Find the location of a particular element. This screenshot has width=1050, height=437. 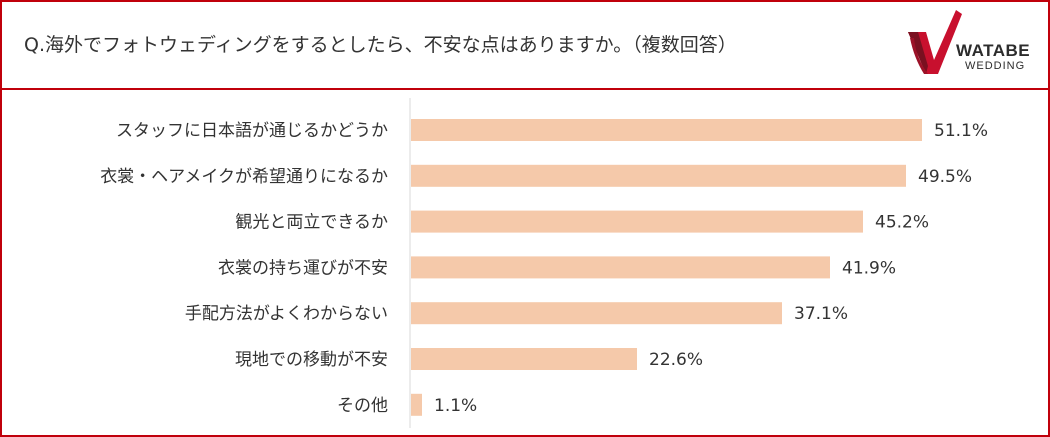

value-label: 49.5% is located at coordinates (945, 177).